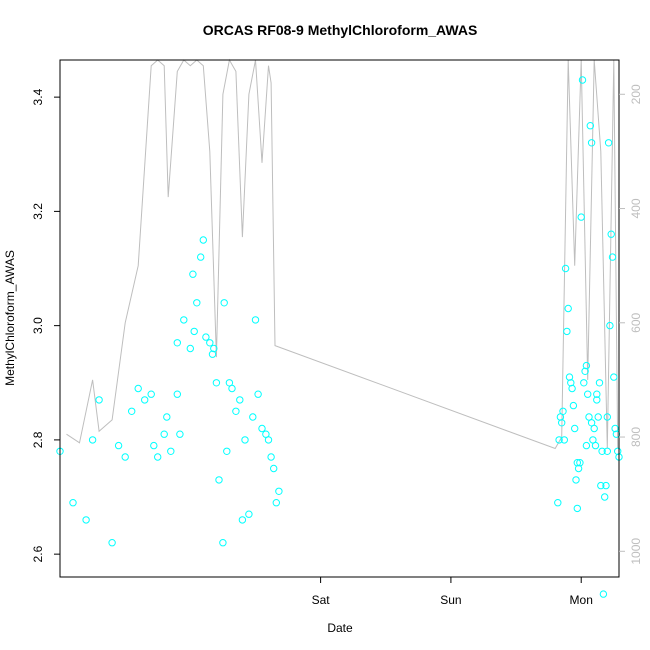 This screenshot has height=650, width=650. What do you see at coordinates (450, 600) in the screenshot?
I see `x-tick-label: Sun` at bounding box center [450, 600].